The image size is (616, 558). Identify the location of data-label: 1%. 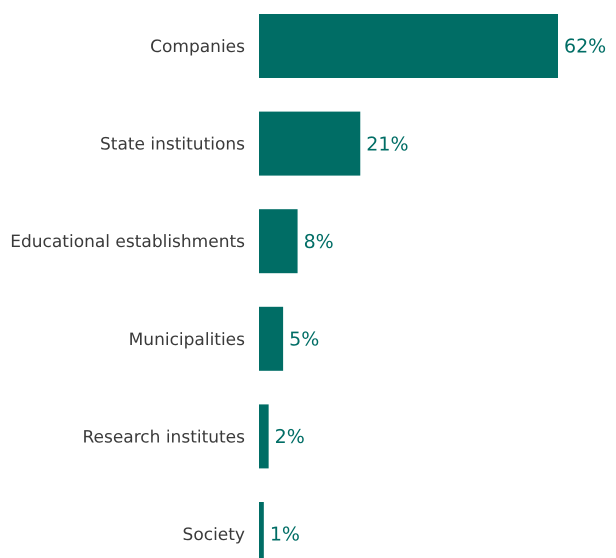
(285, 535).